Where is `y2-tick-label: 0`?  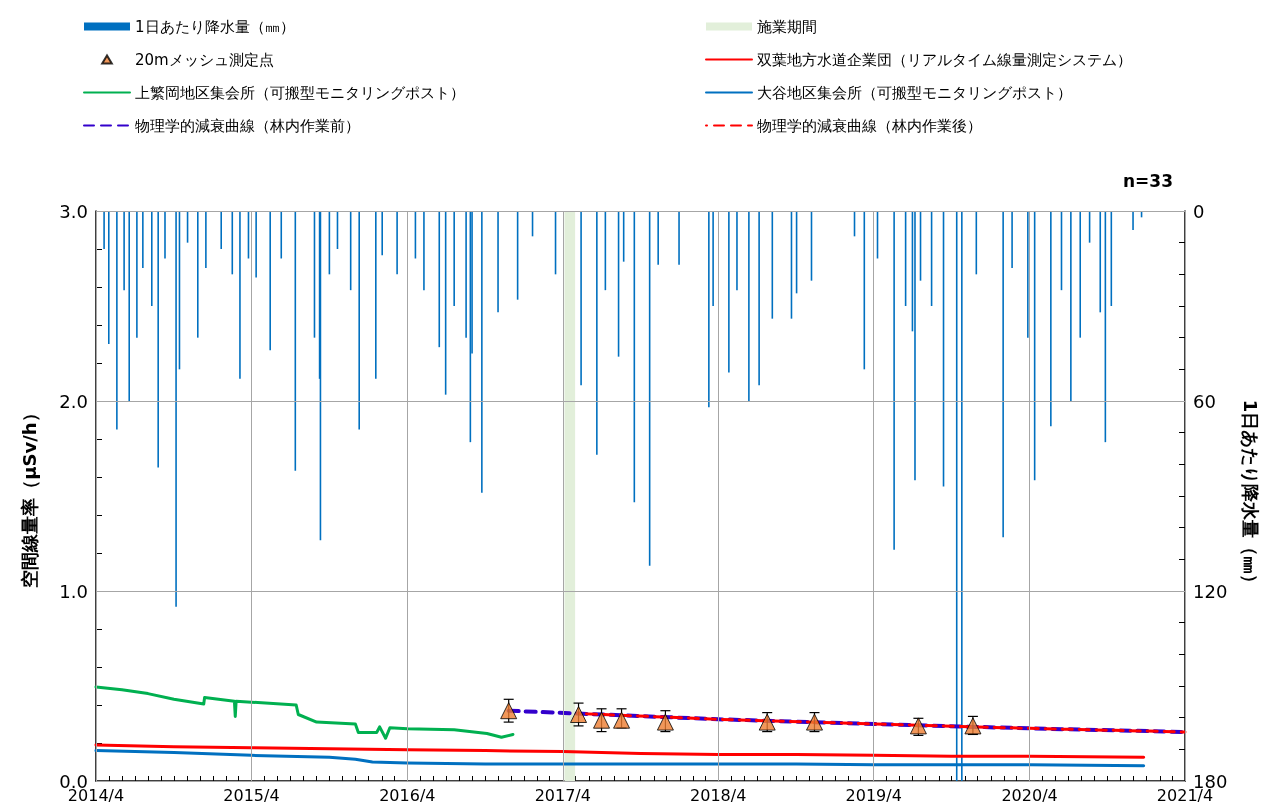 y2-tick-label: 0 is located at coordinates (1199, 211).